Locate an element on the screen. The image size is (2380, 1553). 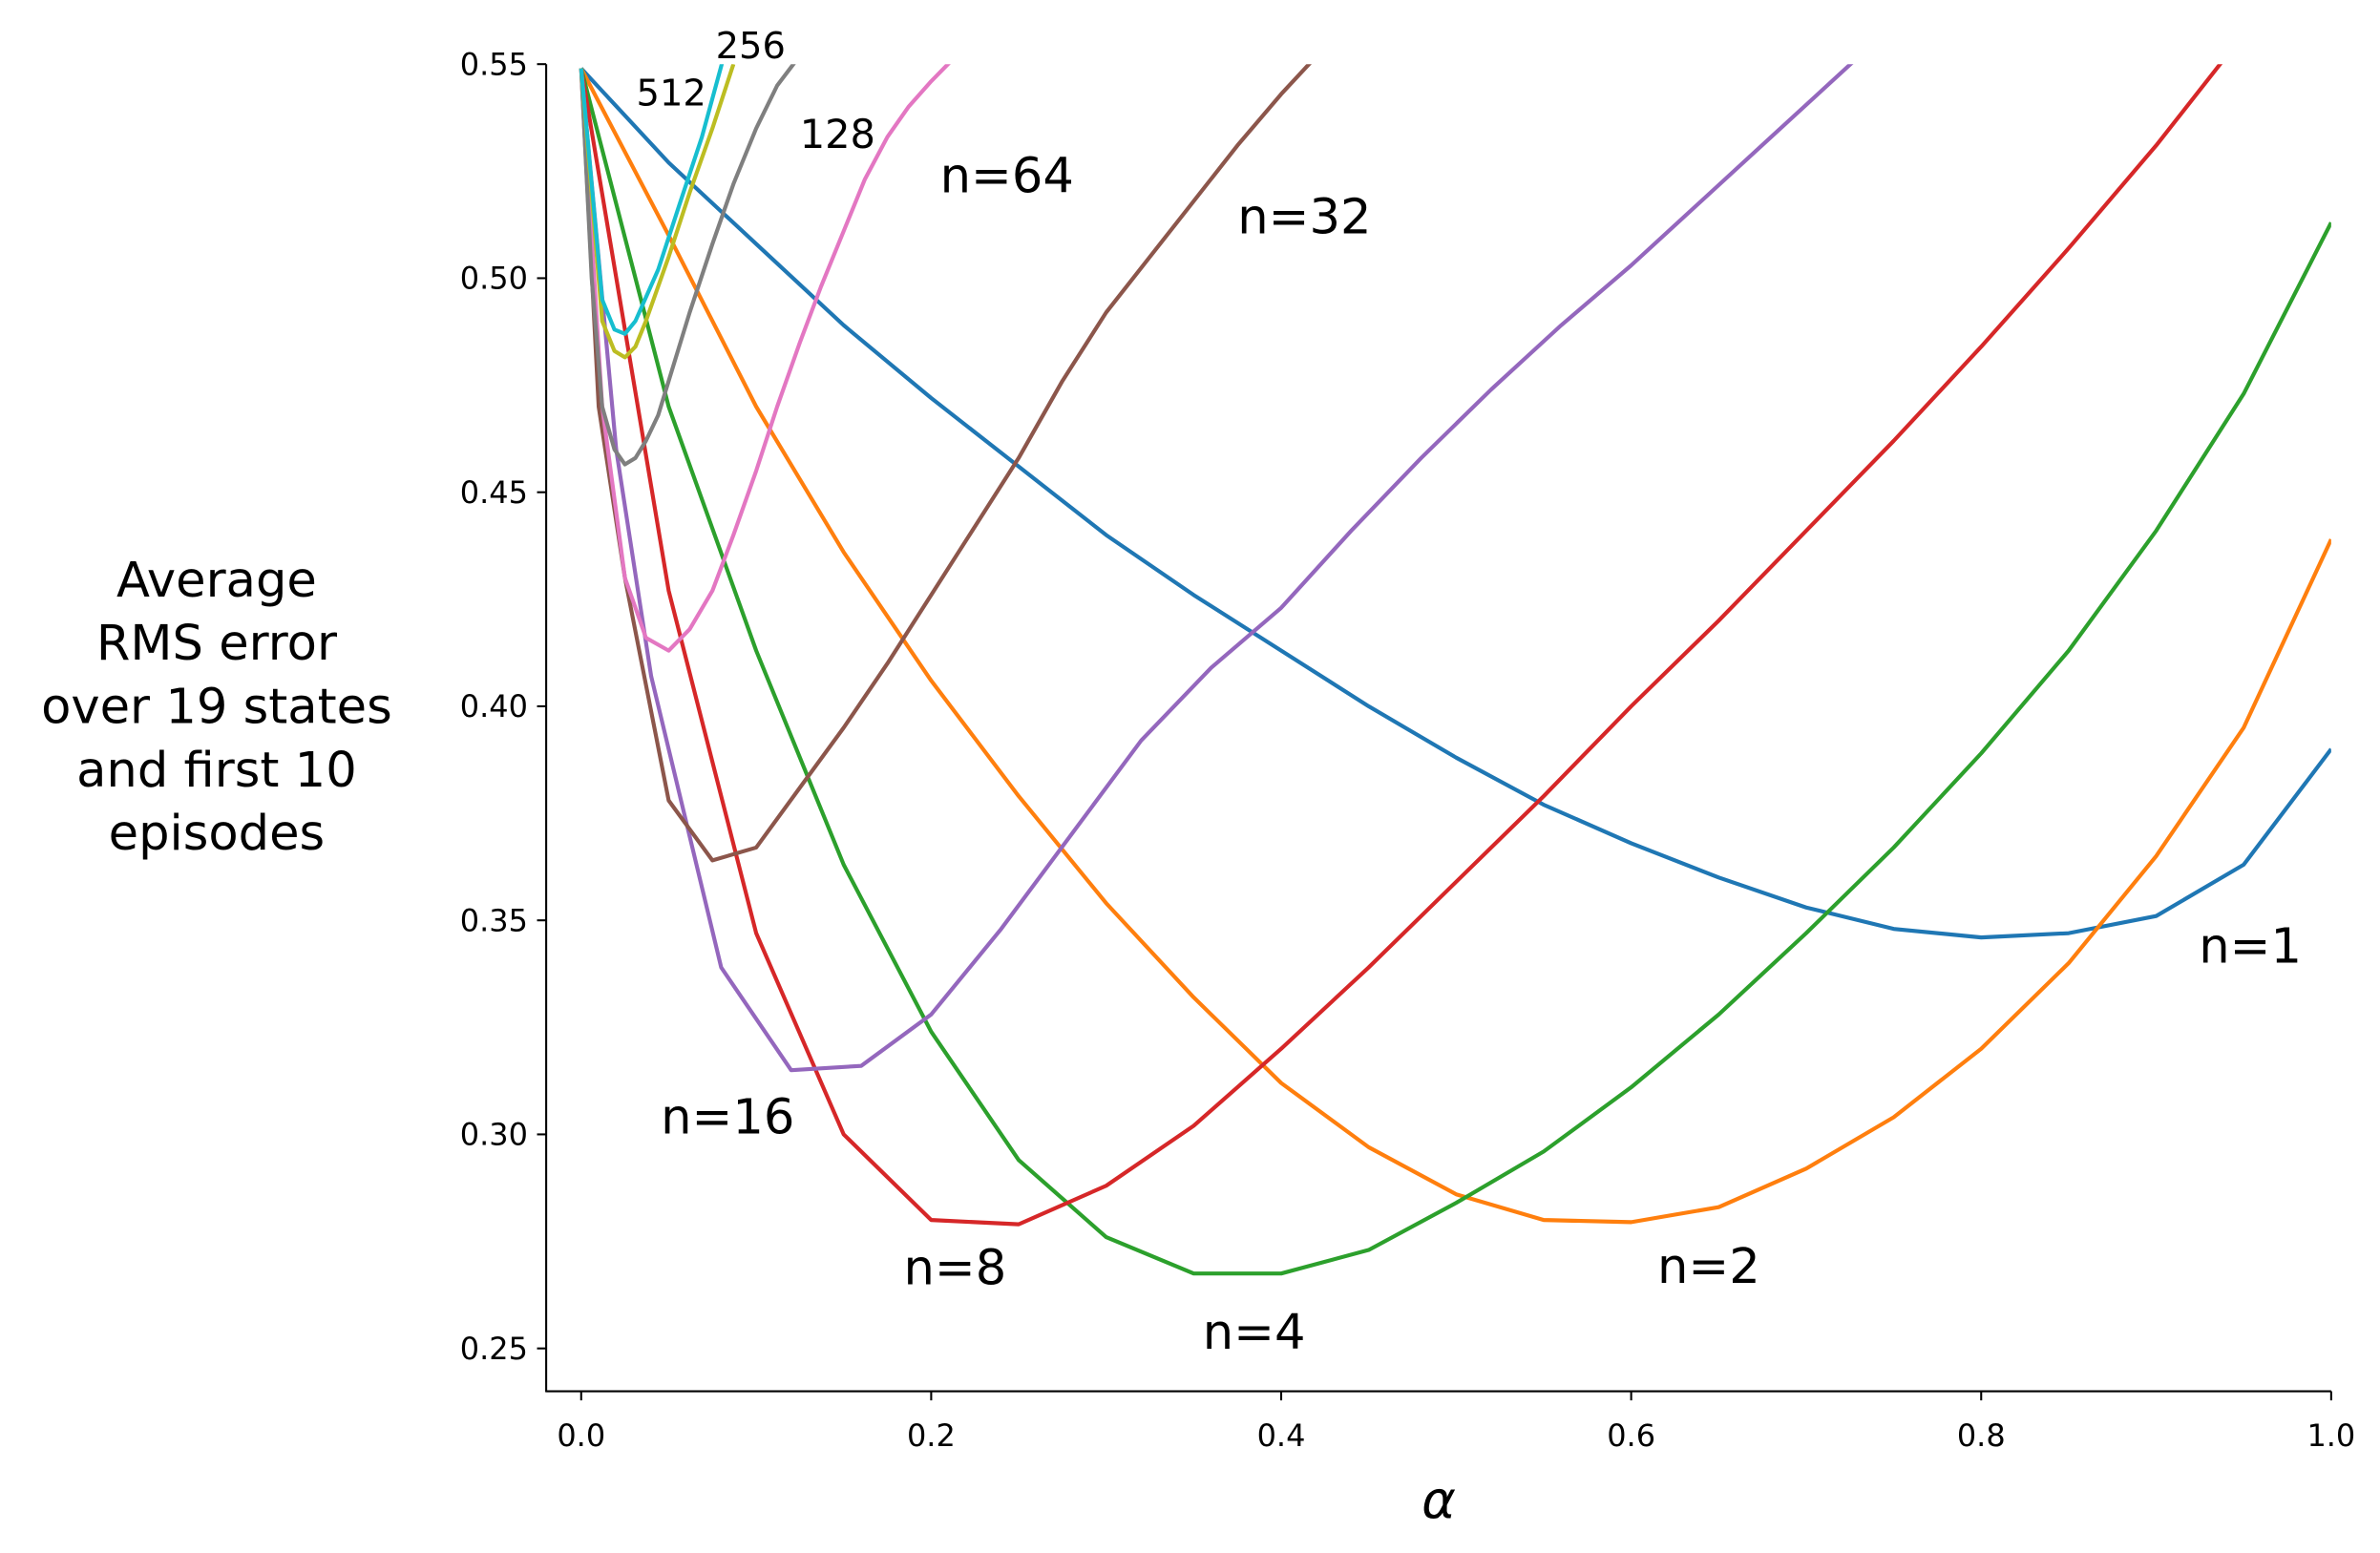
x-tick-label: 0.0 is located at coordinates (581, 1435).